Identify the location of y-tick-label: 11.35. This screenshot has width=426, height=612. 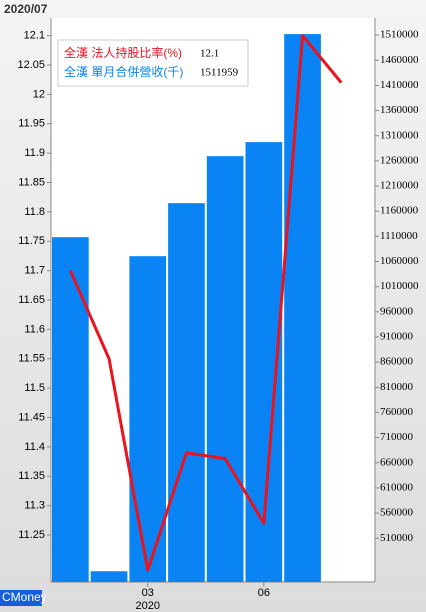
(31, 476).